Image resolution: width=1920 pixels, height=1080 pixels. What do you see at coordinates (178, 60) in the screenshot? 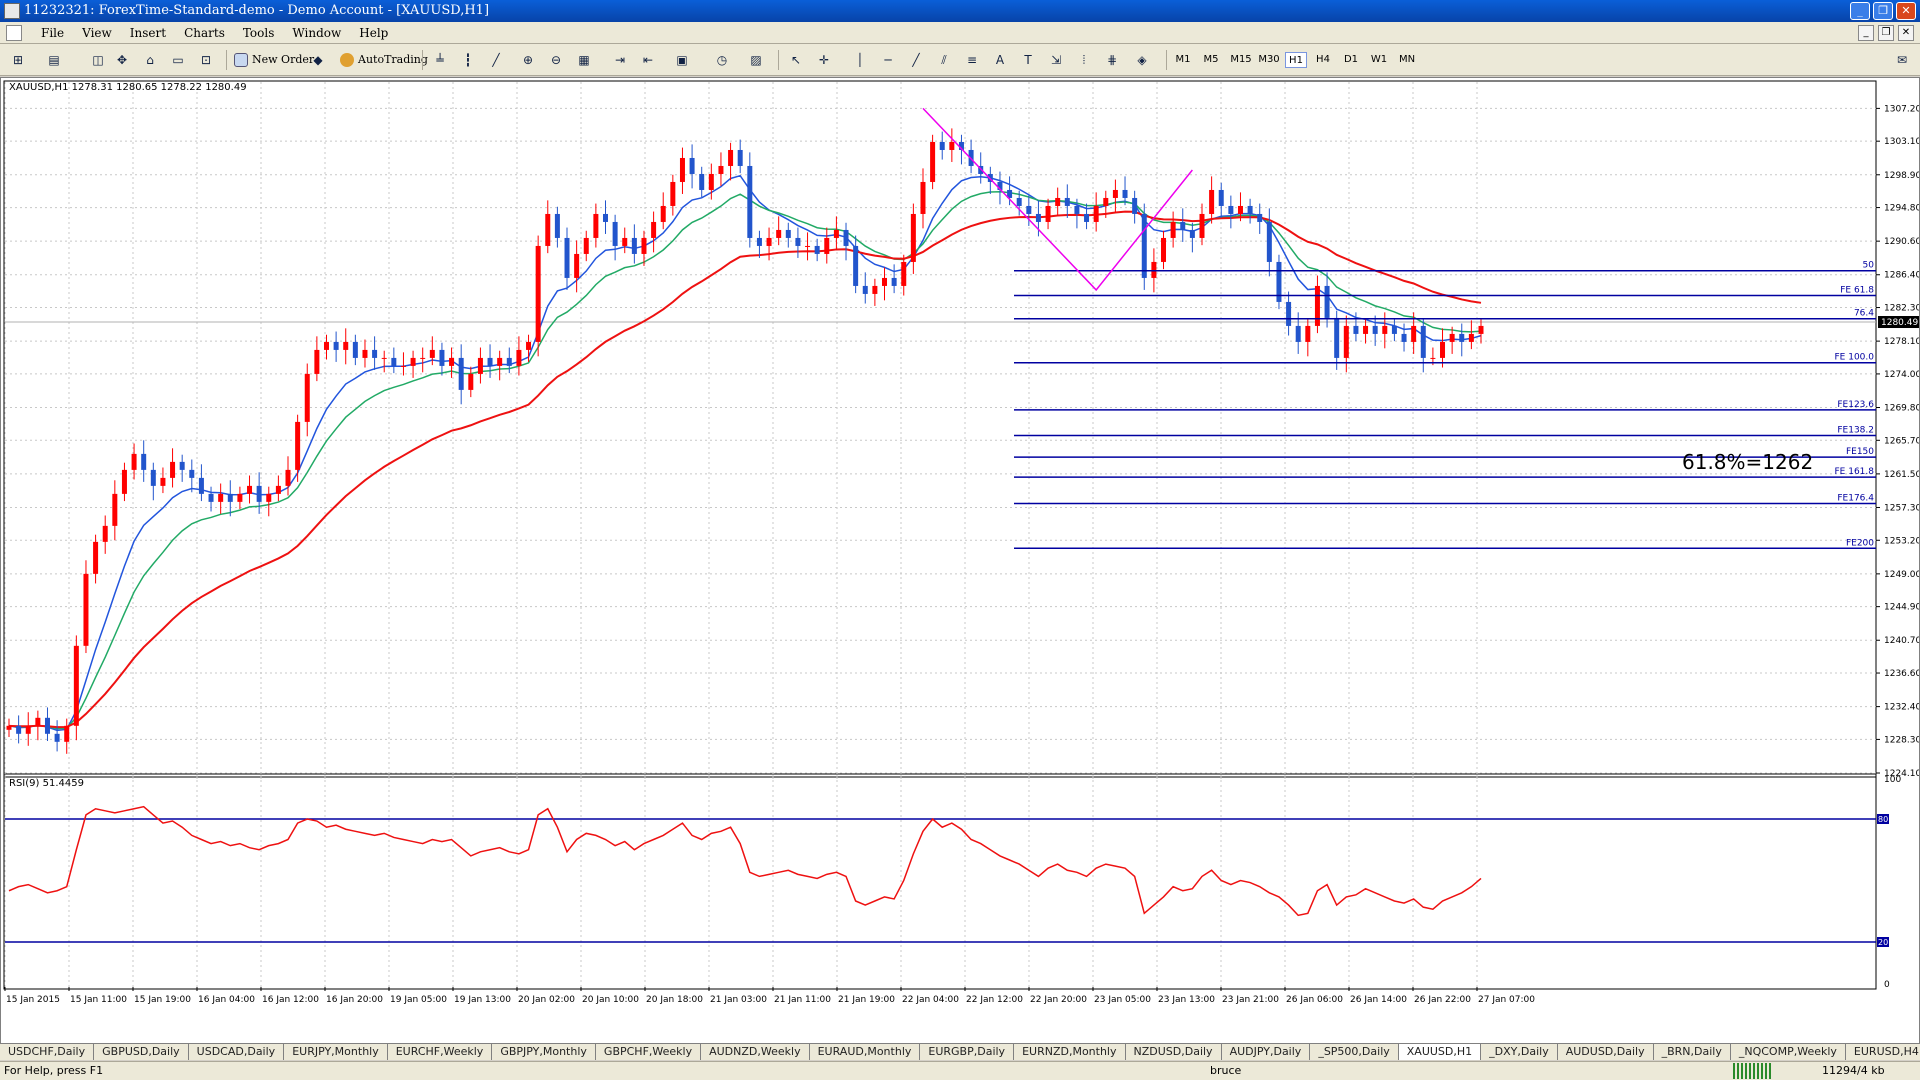
I see `terminal-icon: ▭` at bounding box center [178, 60].